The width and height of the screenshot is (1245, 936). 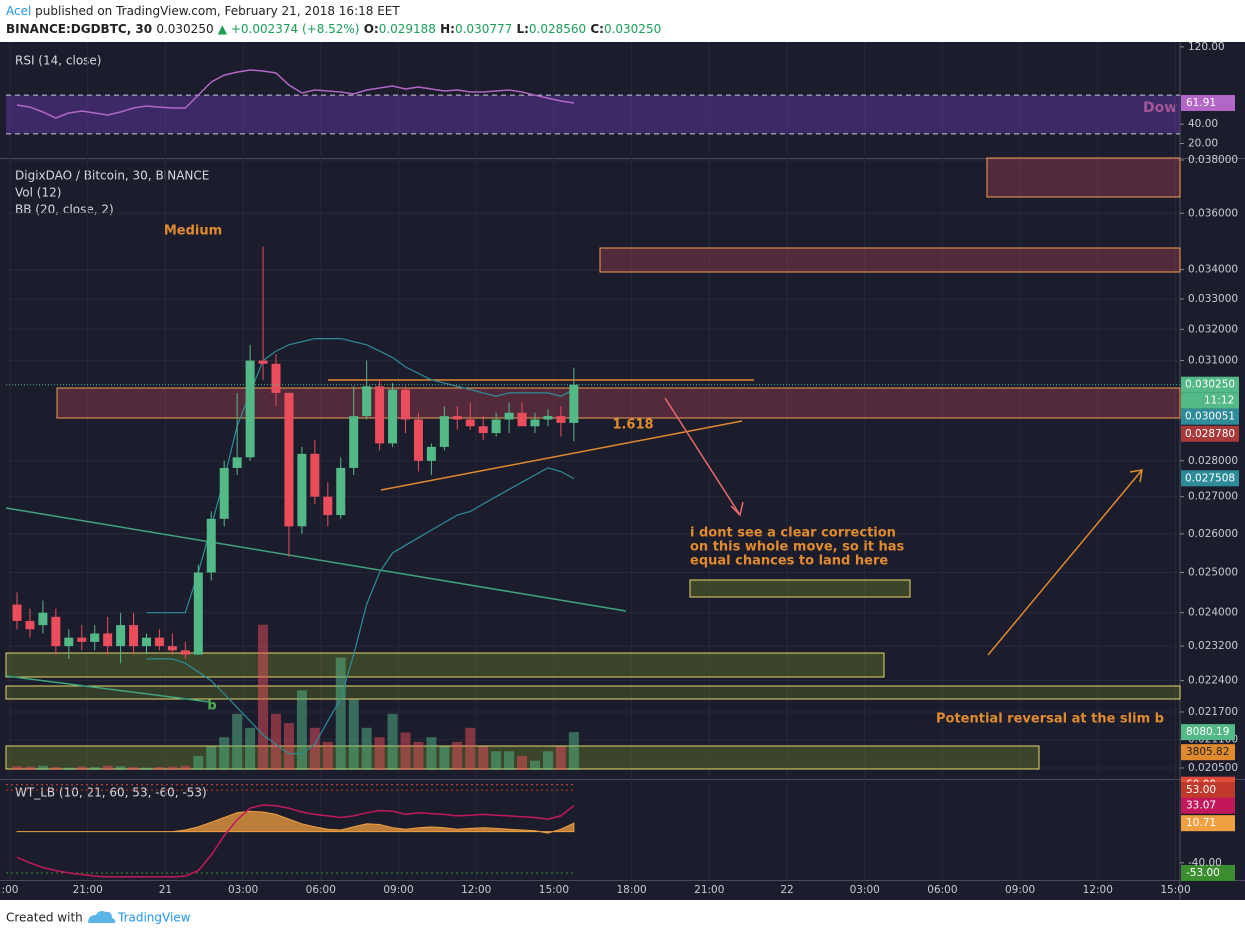 I want to click on level-box, so click(x=1208, y=872).